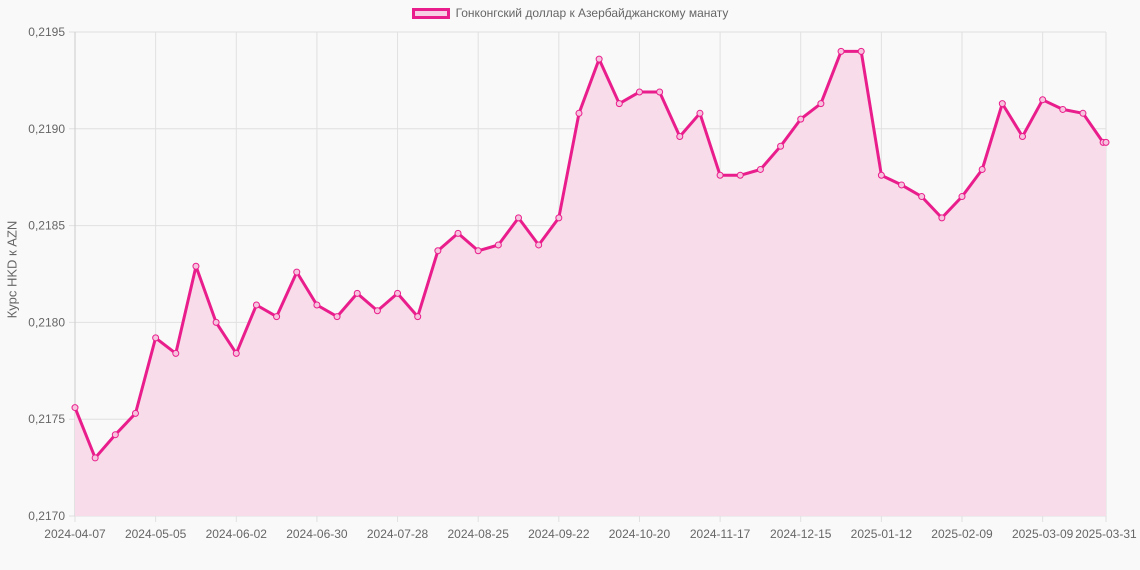 The height and width of the screenshot is (570, 1140). Describe the element at coordinates (46, 129) in the screenshot. I see `y-tick-label: 0,2190` at that location.